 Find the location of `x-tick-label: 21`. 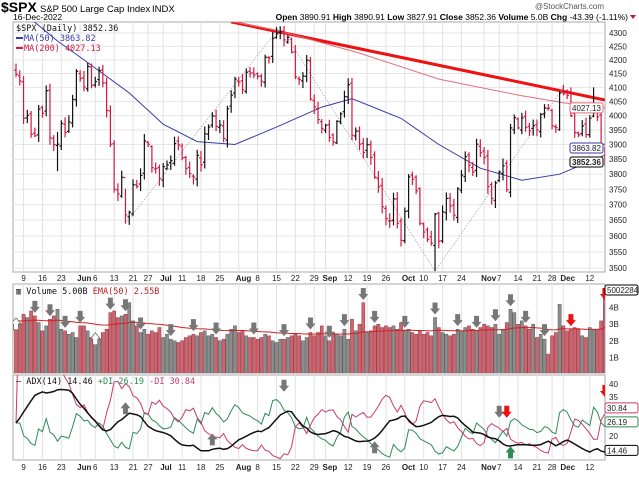

x-tick-label: 21 is located at coordinates (133, 467).